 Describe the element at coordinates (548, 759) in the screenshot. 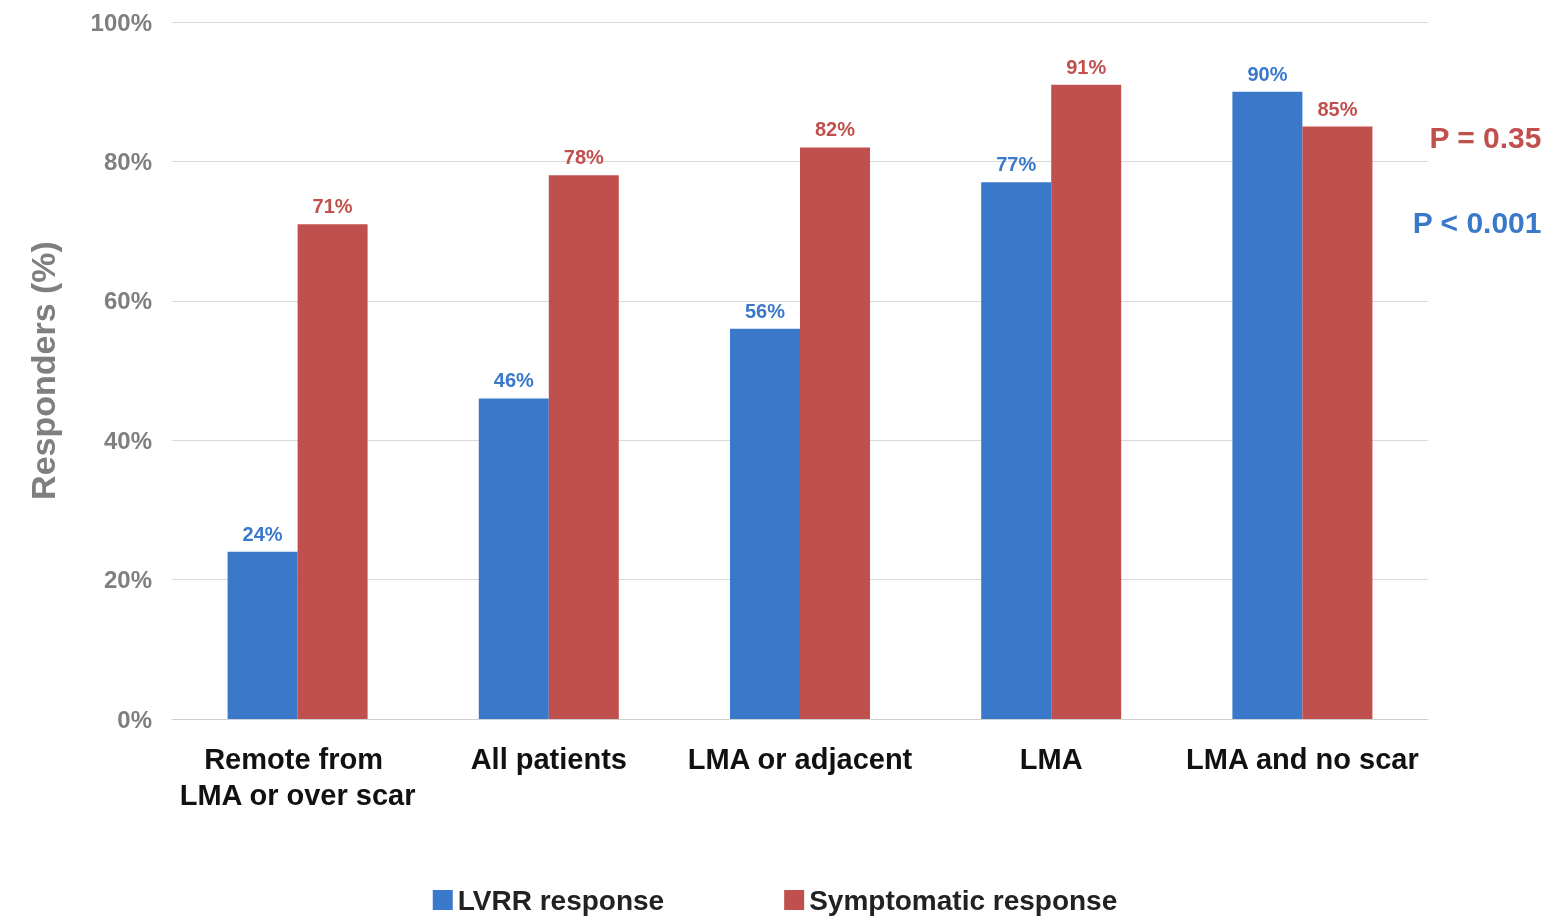

I see `x-tick-label: All patients` at that location.